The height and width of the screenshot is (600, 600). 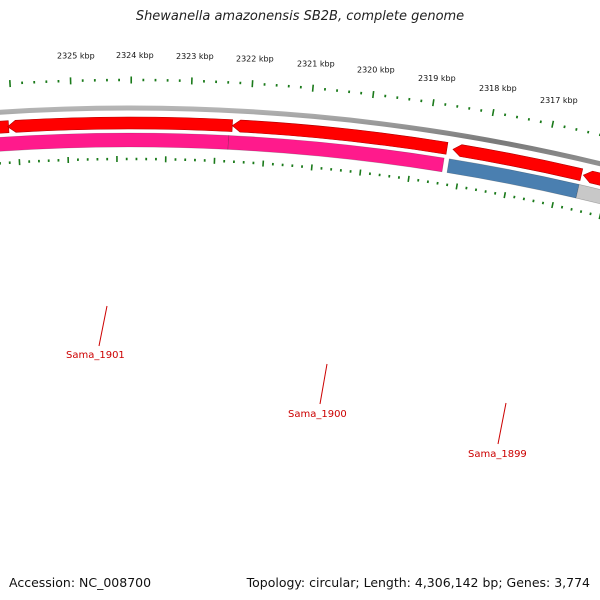 I want to click on gene-sama-1901, so click(x=115, y=142).